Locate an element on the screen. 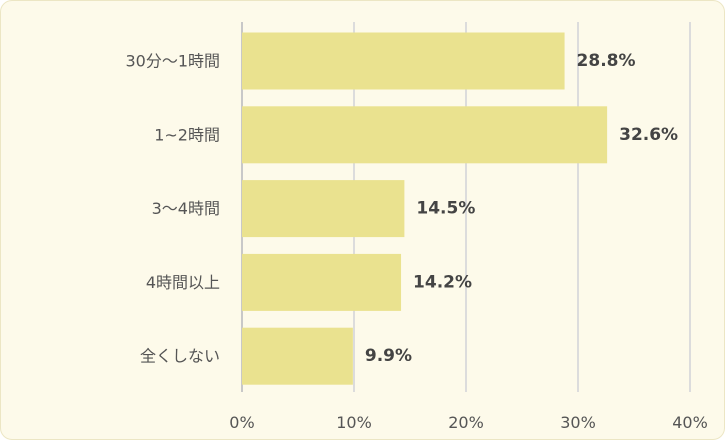 The width and height of the screenshot is (725, 440). category-label-2: 3〜4時間 is located at coordinates (186, 208).